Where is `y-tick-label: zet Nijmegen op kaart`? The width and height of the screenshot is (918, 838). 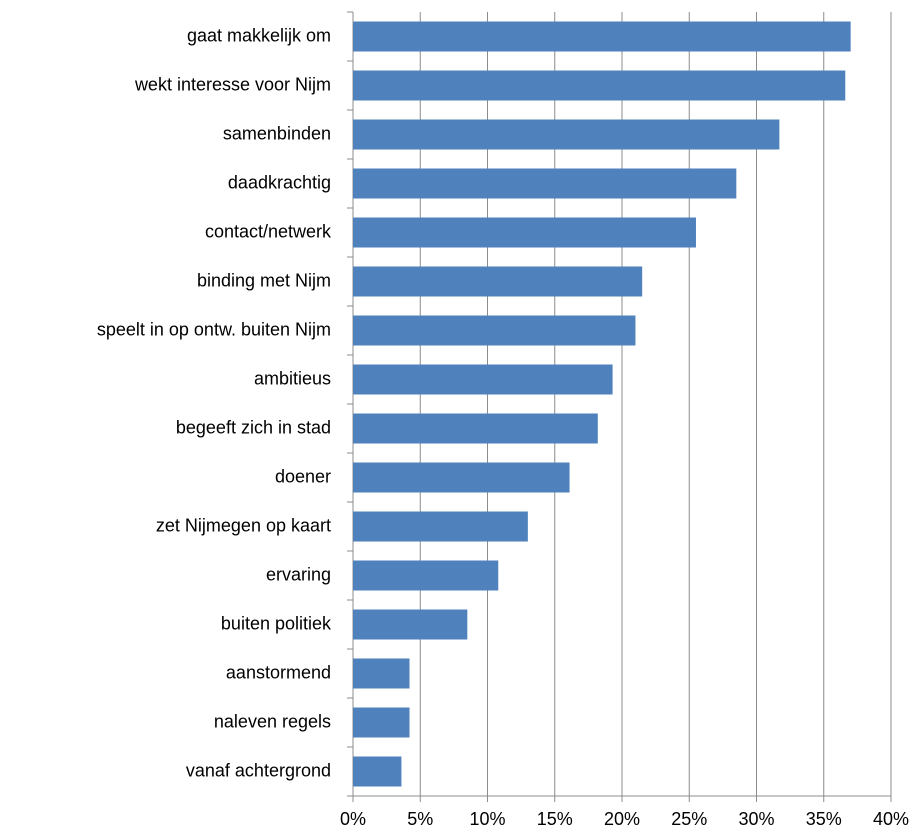
y-tick-label: zet Nijmegen op kaart is located at coordinates (243, 525).